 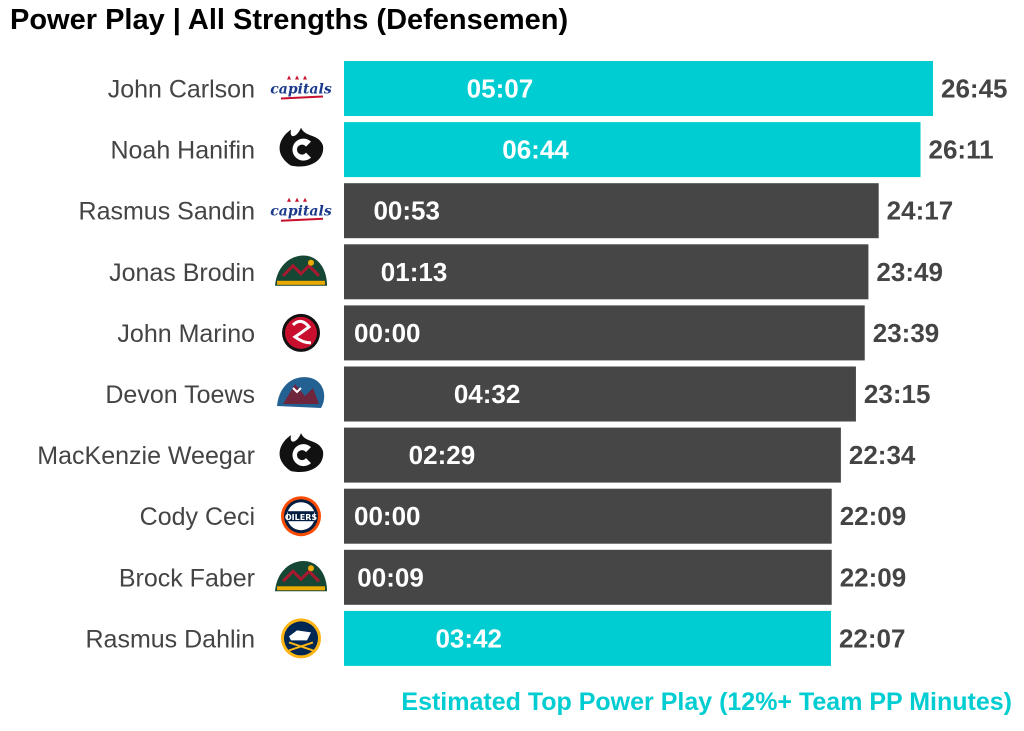 I want to click on bar-row: Rasmus Sandin capitals 00:53 24:17, so click(x=516, y=211).